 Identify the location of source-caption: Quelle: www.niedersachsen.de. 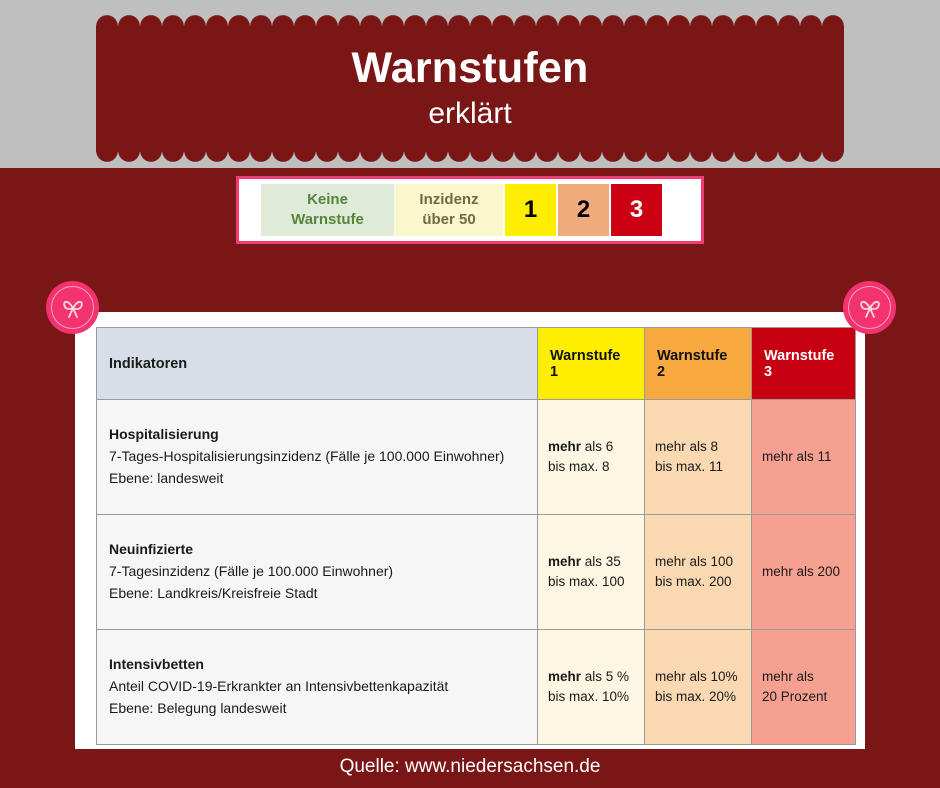
(470, 766).